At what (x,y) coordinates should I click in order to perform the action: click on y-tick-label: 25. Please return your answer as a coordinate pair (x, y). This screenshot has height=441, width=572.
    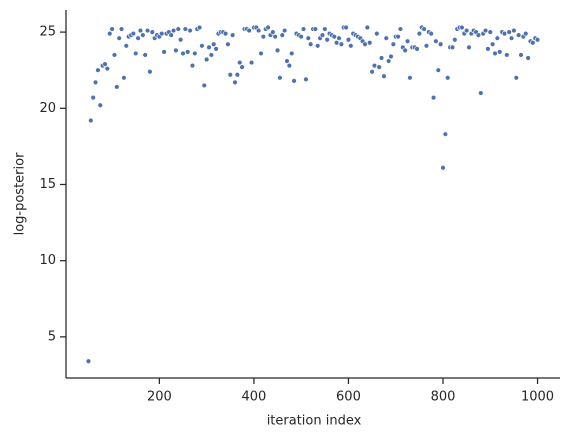
    Looking at the image, I should click on (47, 32).